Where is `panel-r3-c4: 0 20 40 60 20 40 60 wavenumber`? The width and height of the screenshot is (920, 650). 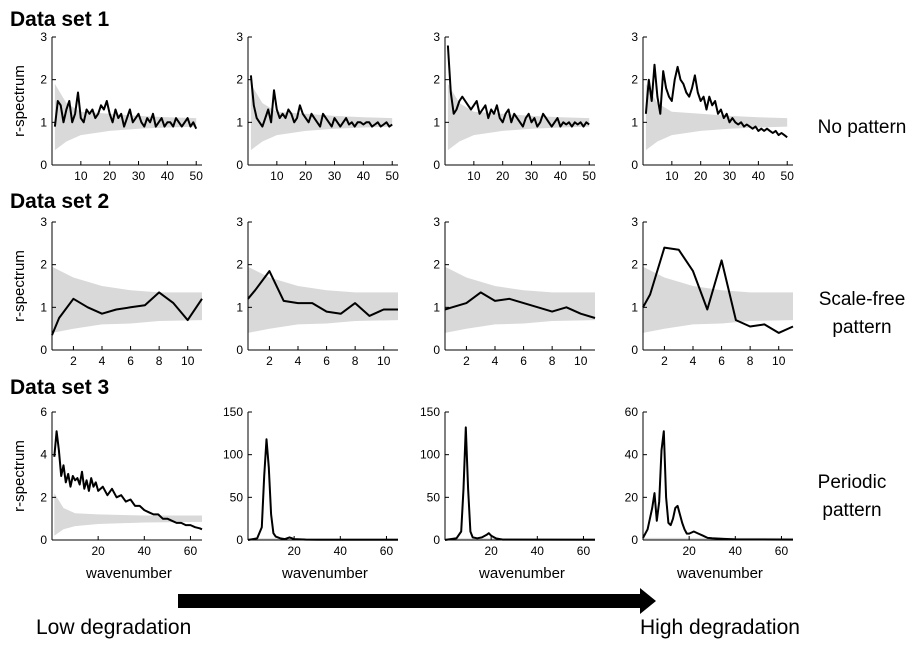
panel-r3-c4: 0 20 40 60 20 40 60 wavenumber is located at coordinates (709, 493).